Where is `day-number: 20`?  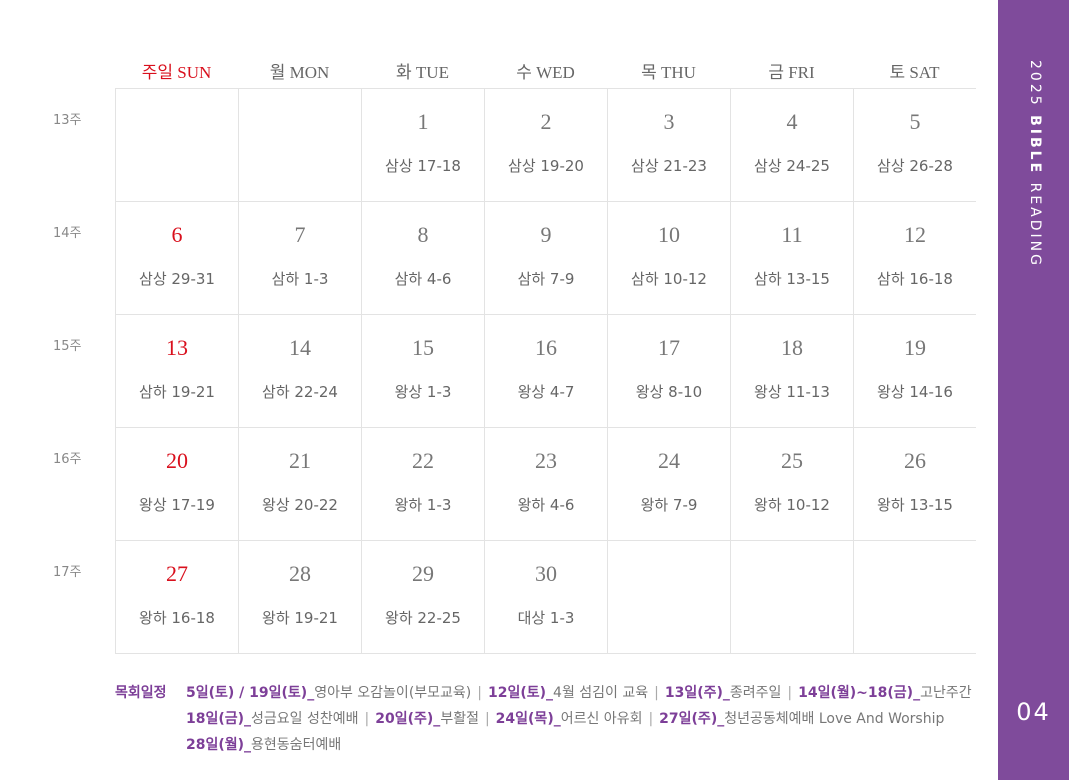 day-number: 20 is located at coordinates (177, 460).